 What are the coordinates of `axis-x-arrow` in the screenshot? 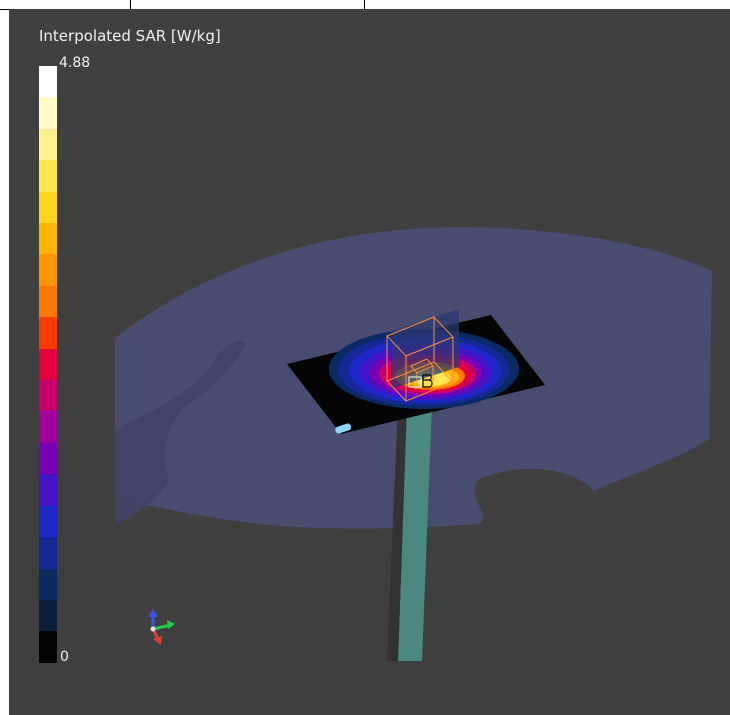 It's located at (157, 640).